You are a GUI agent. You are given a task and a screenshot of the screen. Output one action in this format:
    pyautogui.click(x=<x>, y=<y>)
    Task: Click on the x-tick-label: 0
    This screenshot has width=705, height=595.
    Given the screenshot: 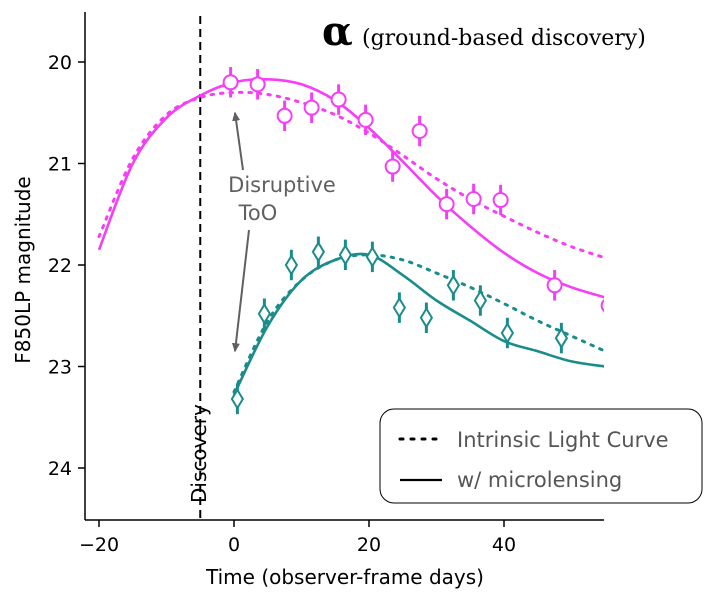 What is the action you would take?
    pyautogui.click(x=234, y=545)
    